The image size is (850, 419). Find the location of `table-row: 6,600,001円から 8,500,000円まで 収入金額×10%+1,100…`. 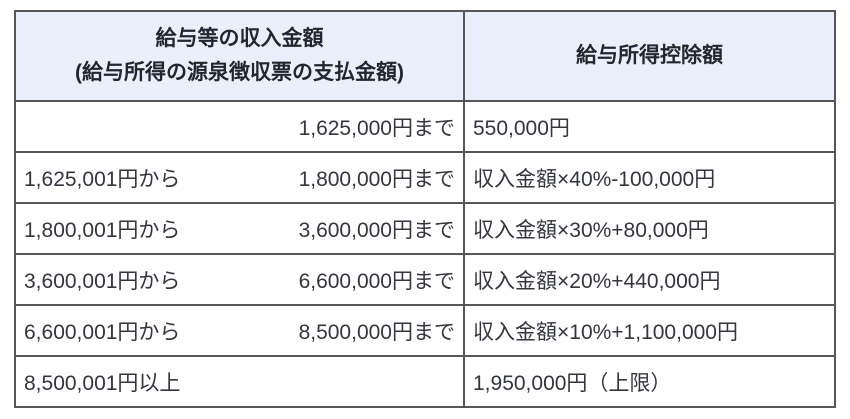

table-row: 6,600,001円から 8,500,000円まで 収入金額×10%+1,100… is located at coordinates (425, 330).